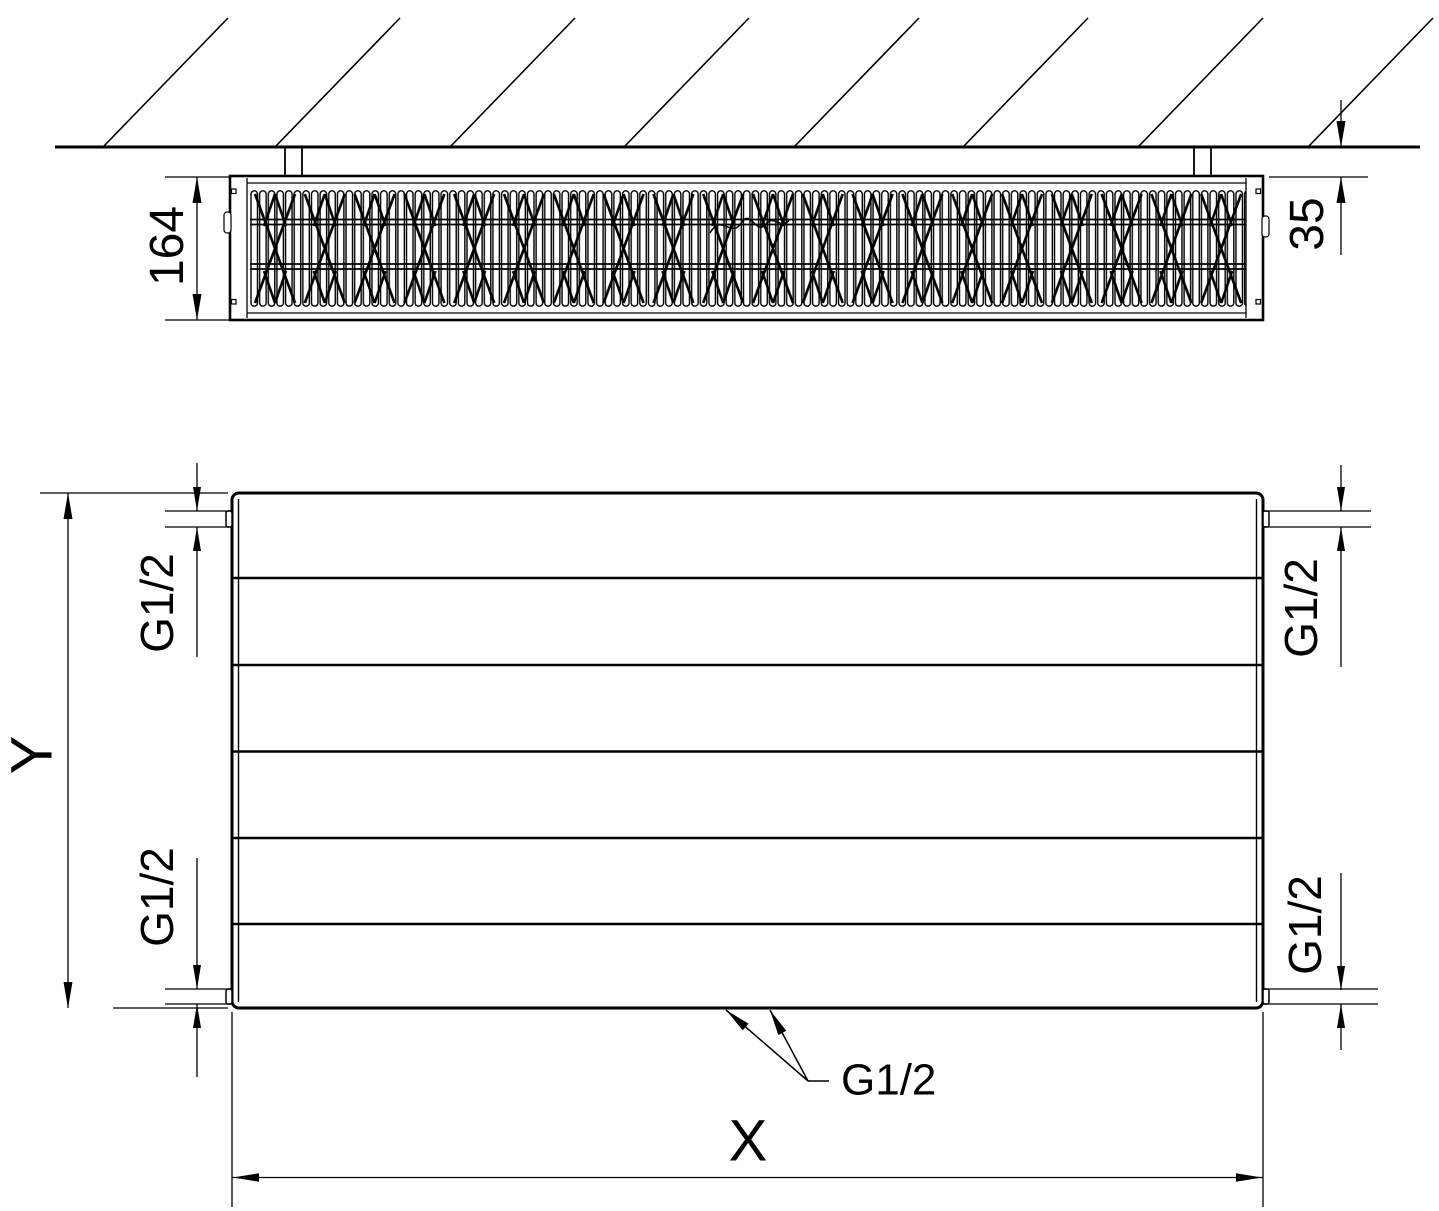 The height and width of the screenshot is (1211, 1439). What do you see at coordinates (1301, 608) in the screenshot?
I see `fitting-label-top-right: G1/2` at bounding box center [1301, 608].